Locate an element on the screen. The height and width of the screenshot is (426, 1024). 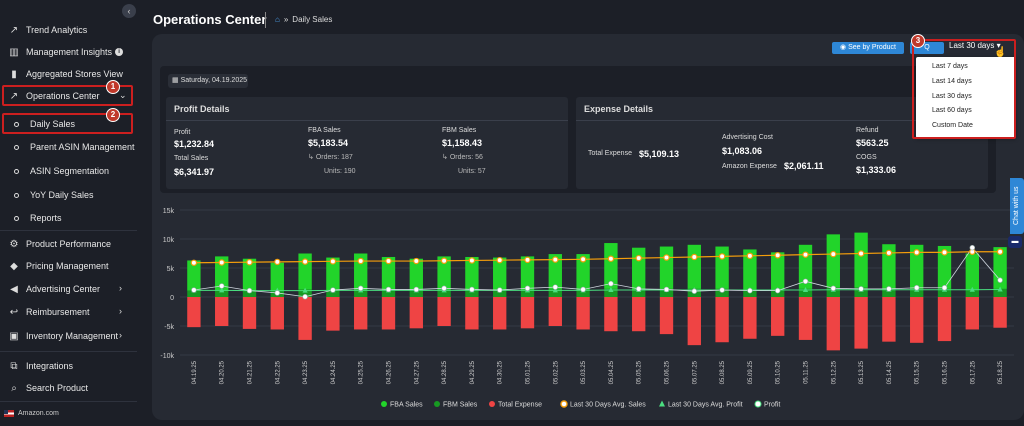
sidebar-item-product-performance: ⚙ Product Performance is located at coordinates (60, 244).